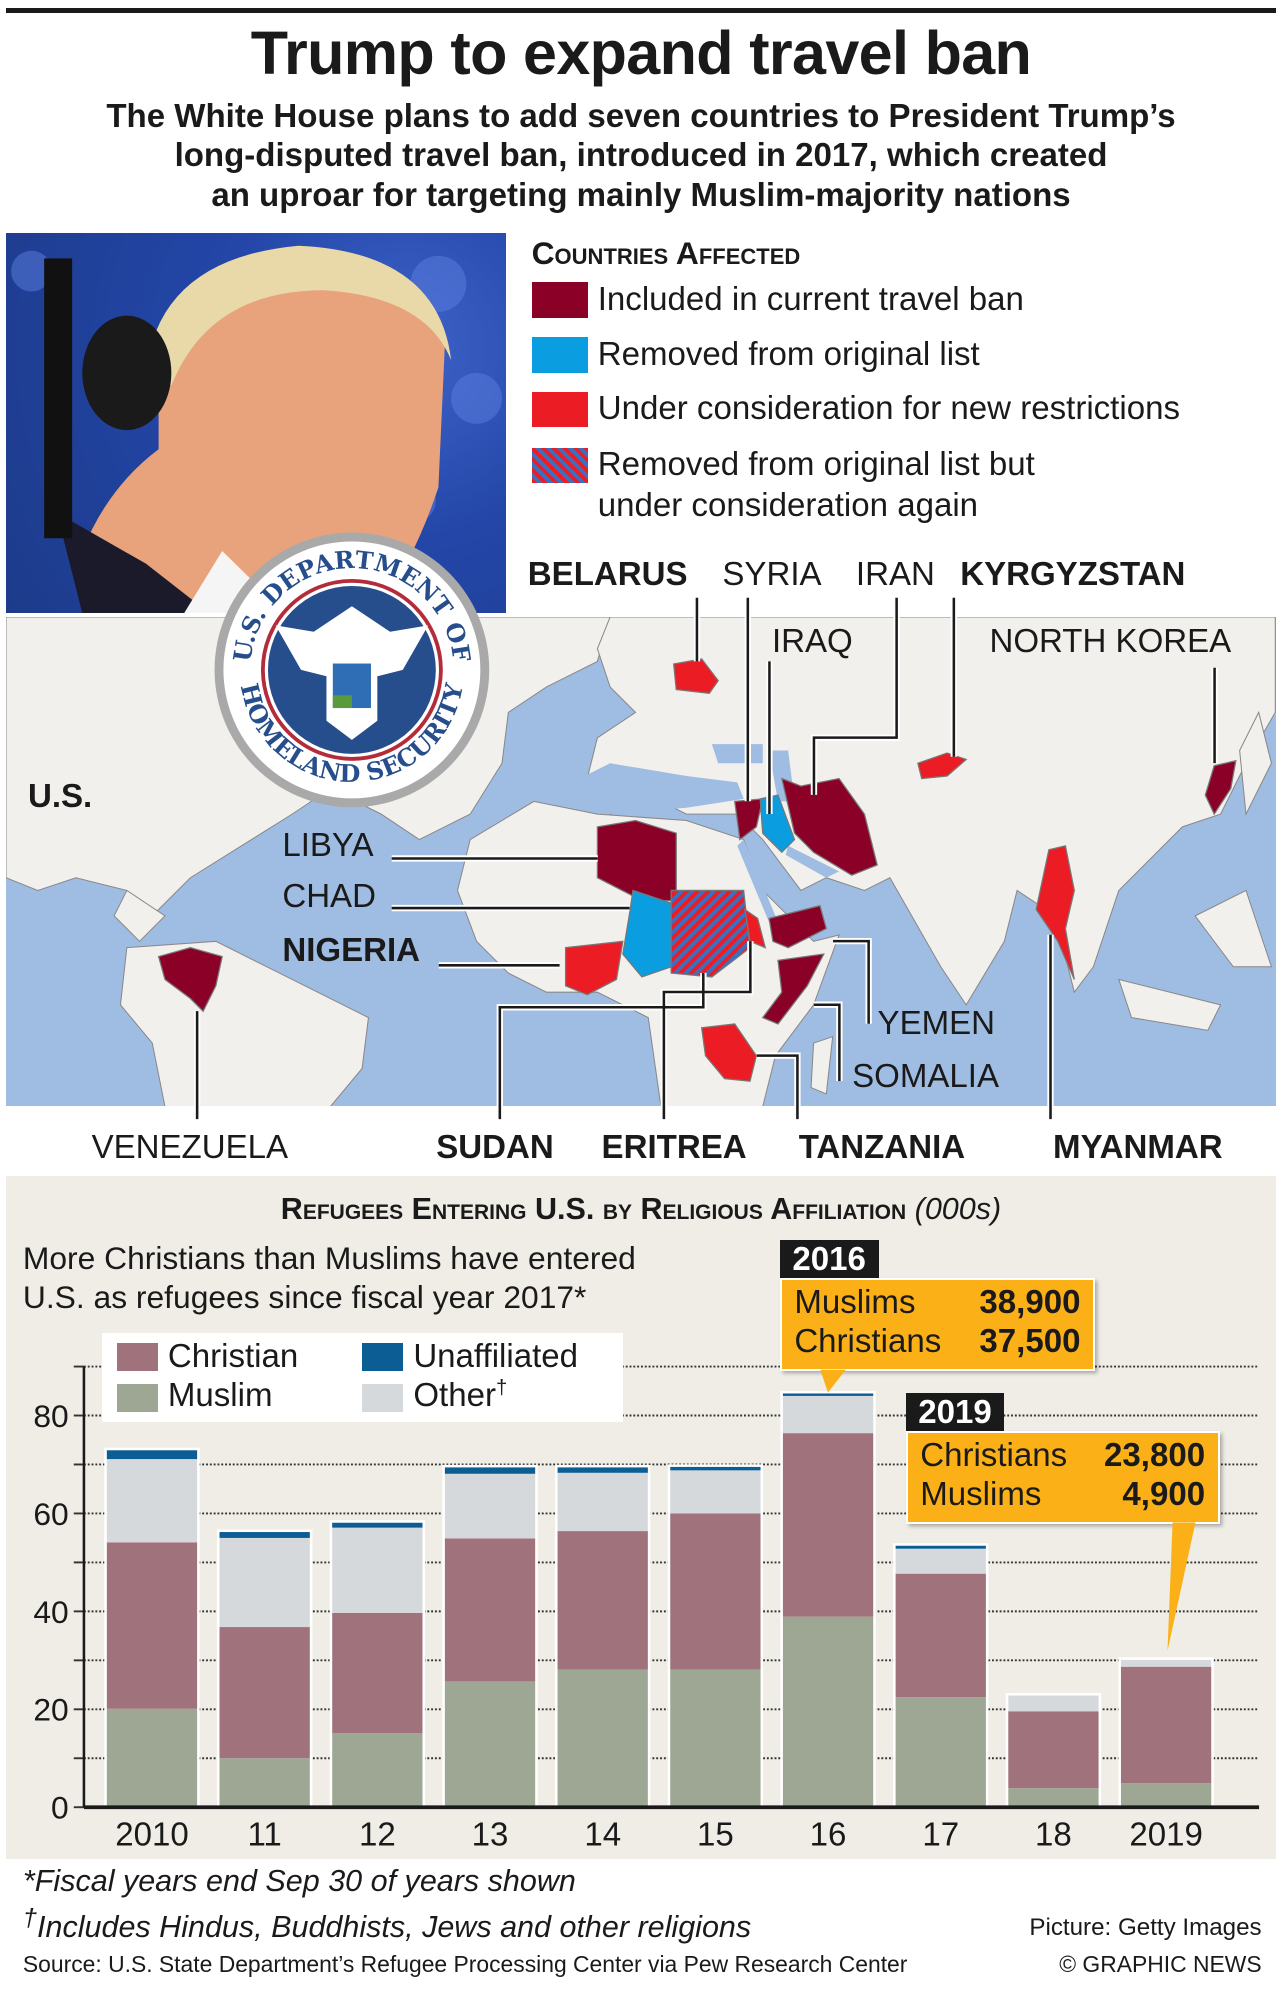  Describe the element at coordinates (940, 1834) in the screenshot. I see `x-tick-label: 17` at that location.